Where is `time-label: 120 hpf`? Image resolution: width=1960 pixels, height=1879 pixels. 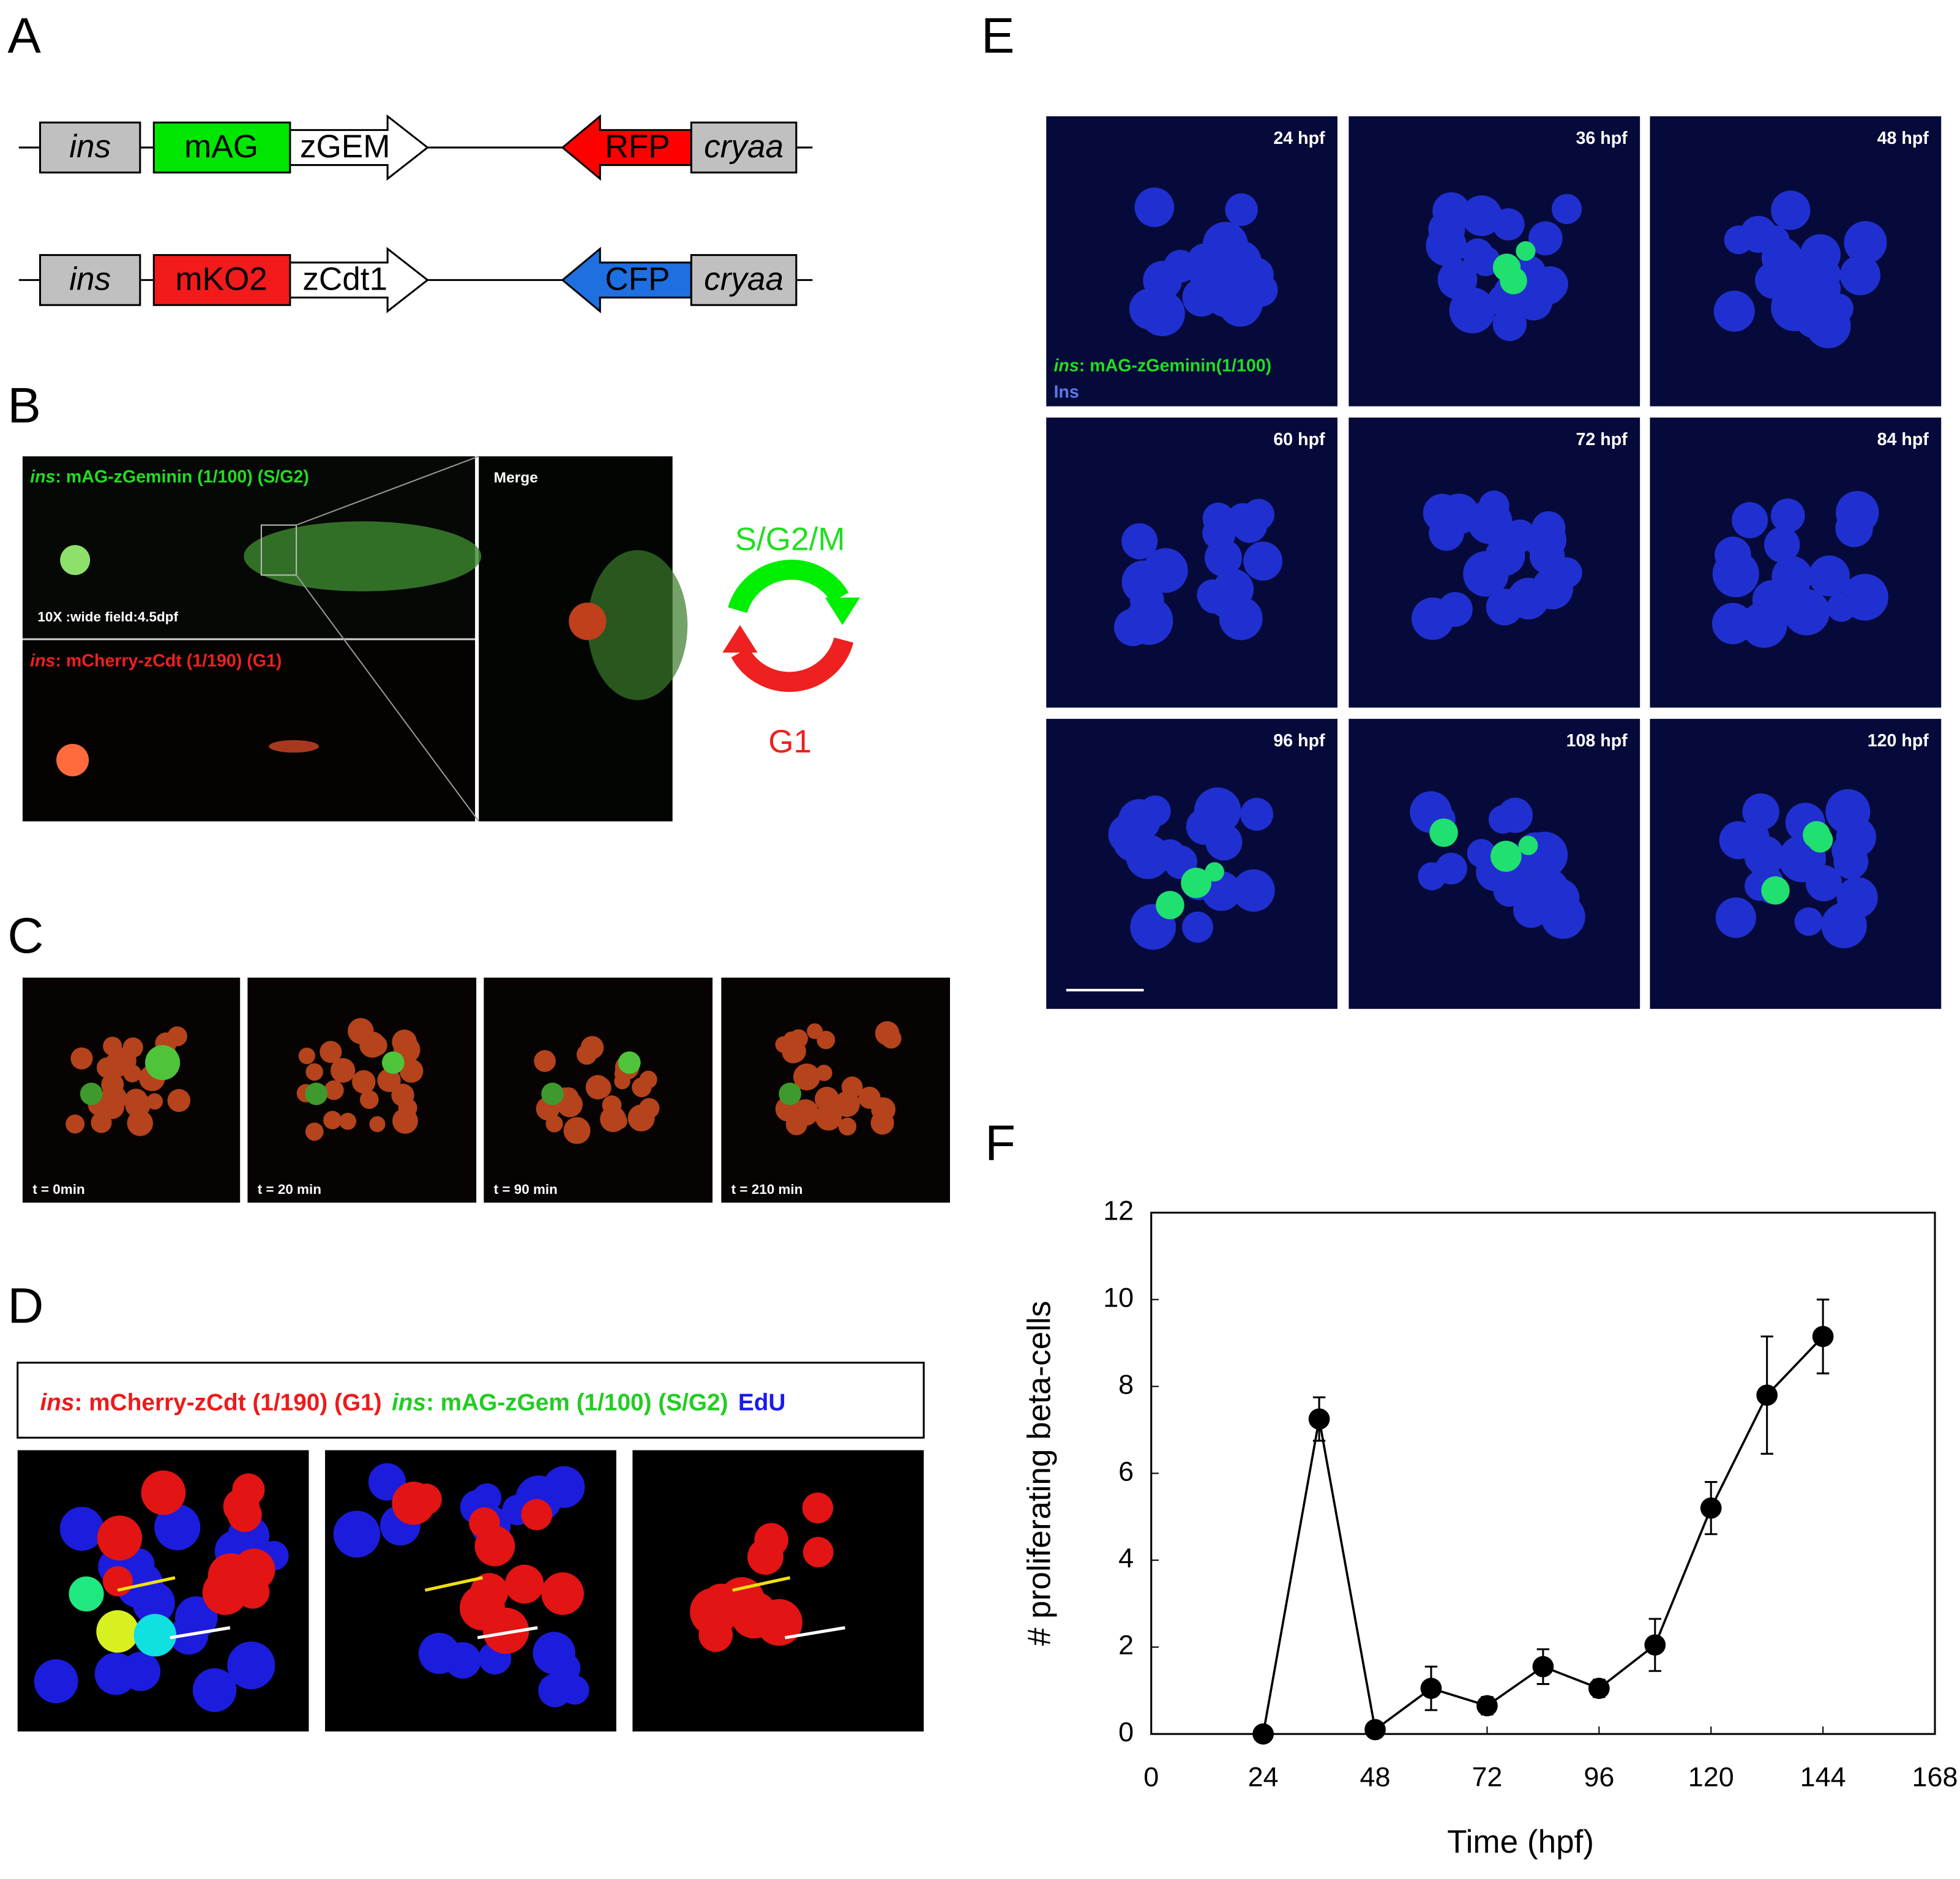 time-label: 120 hpf is located at coordinates (1898, 741).